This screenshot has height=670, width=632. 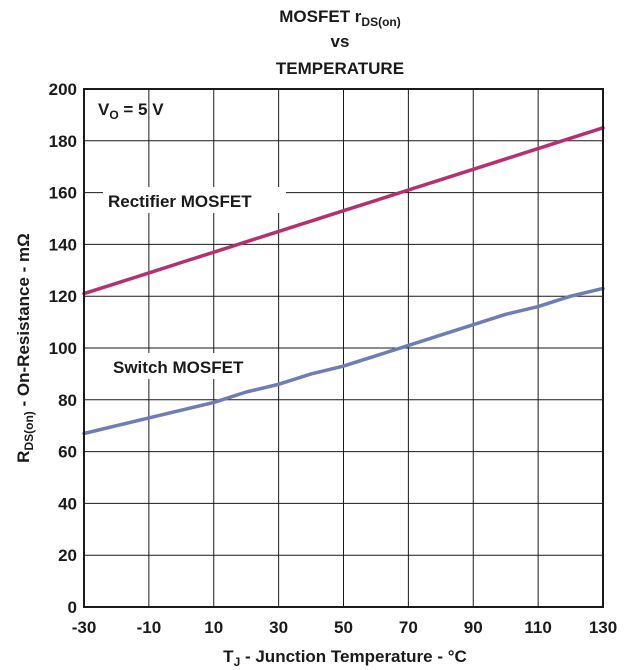 I want to click on y-tick-label: 40, so click(x=67, y=503).